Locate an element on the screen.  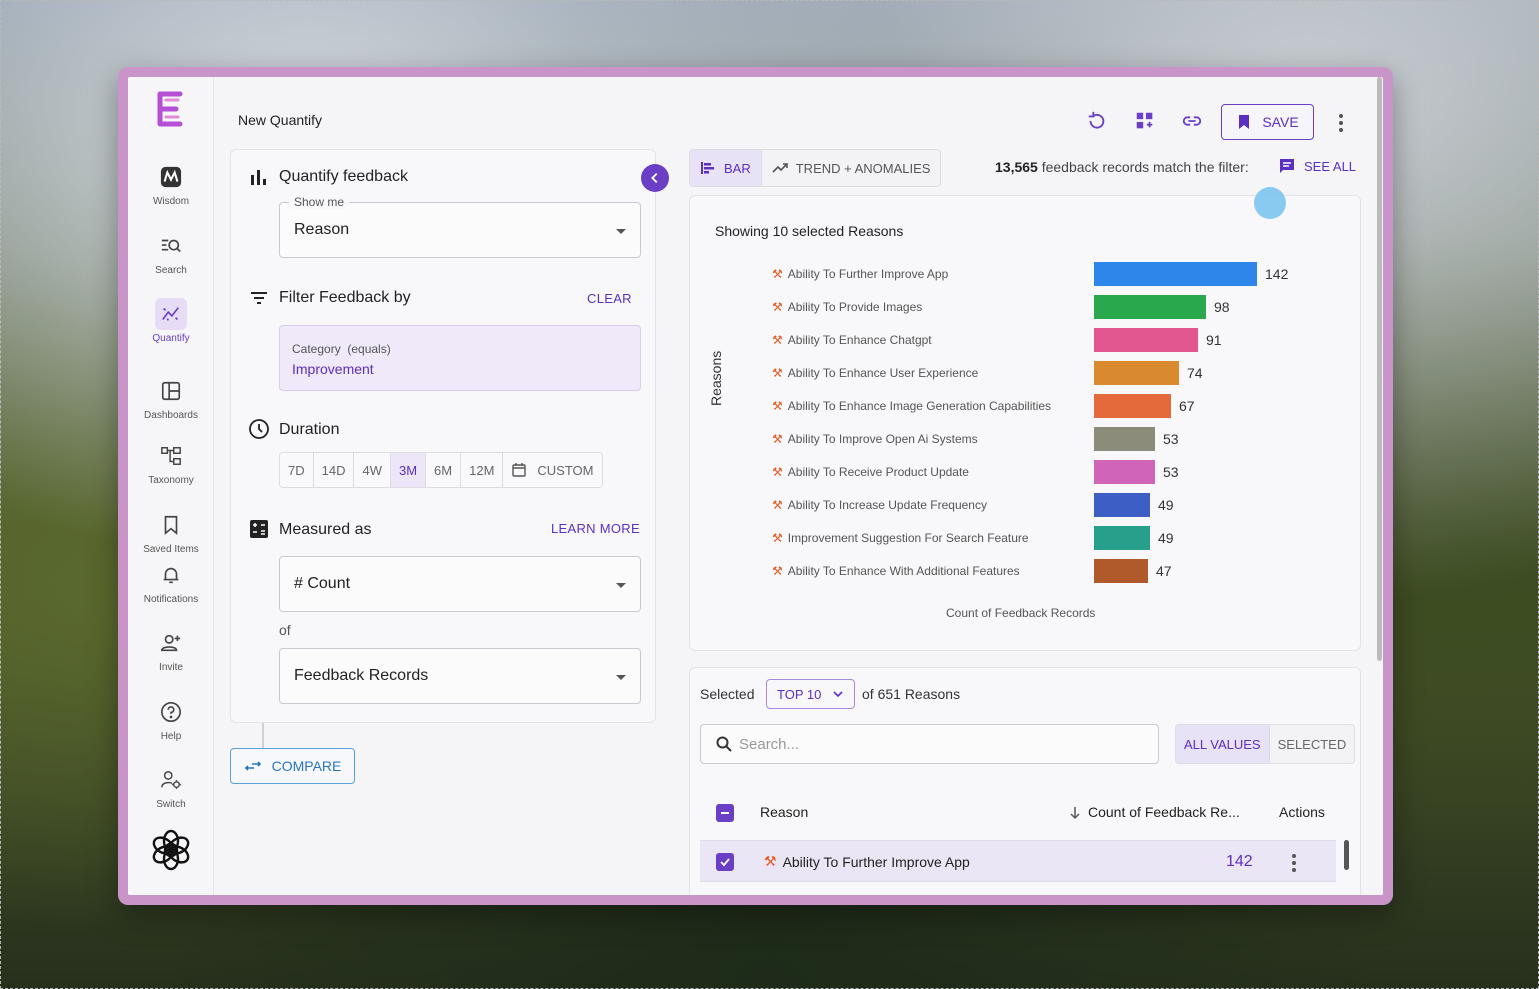
tab-bar: BAR is located at coordinates (726, 168).